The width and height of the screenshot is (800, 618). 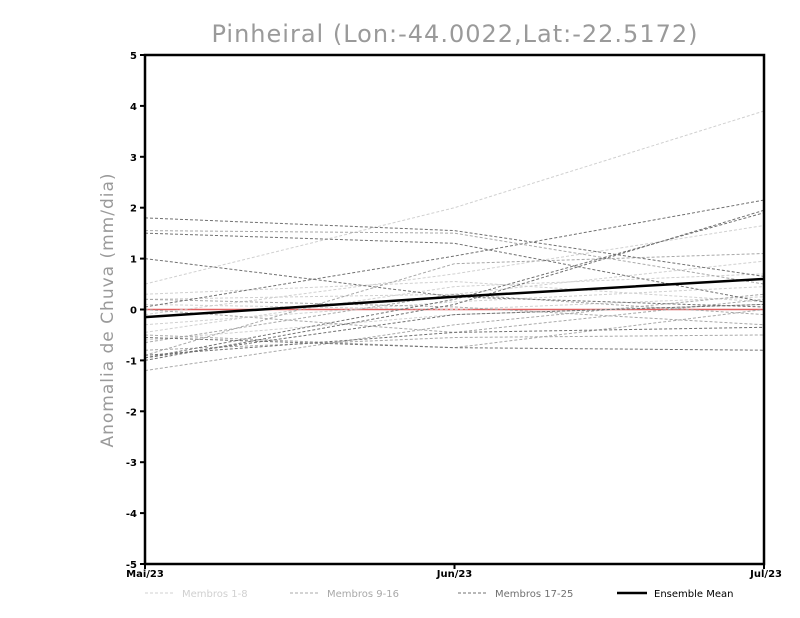 I want to click on y-axis: 5 4 3 2 1 0 -1 -2 -3 -4 -5, so click(x=135, y=311).